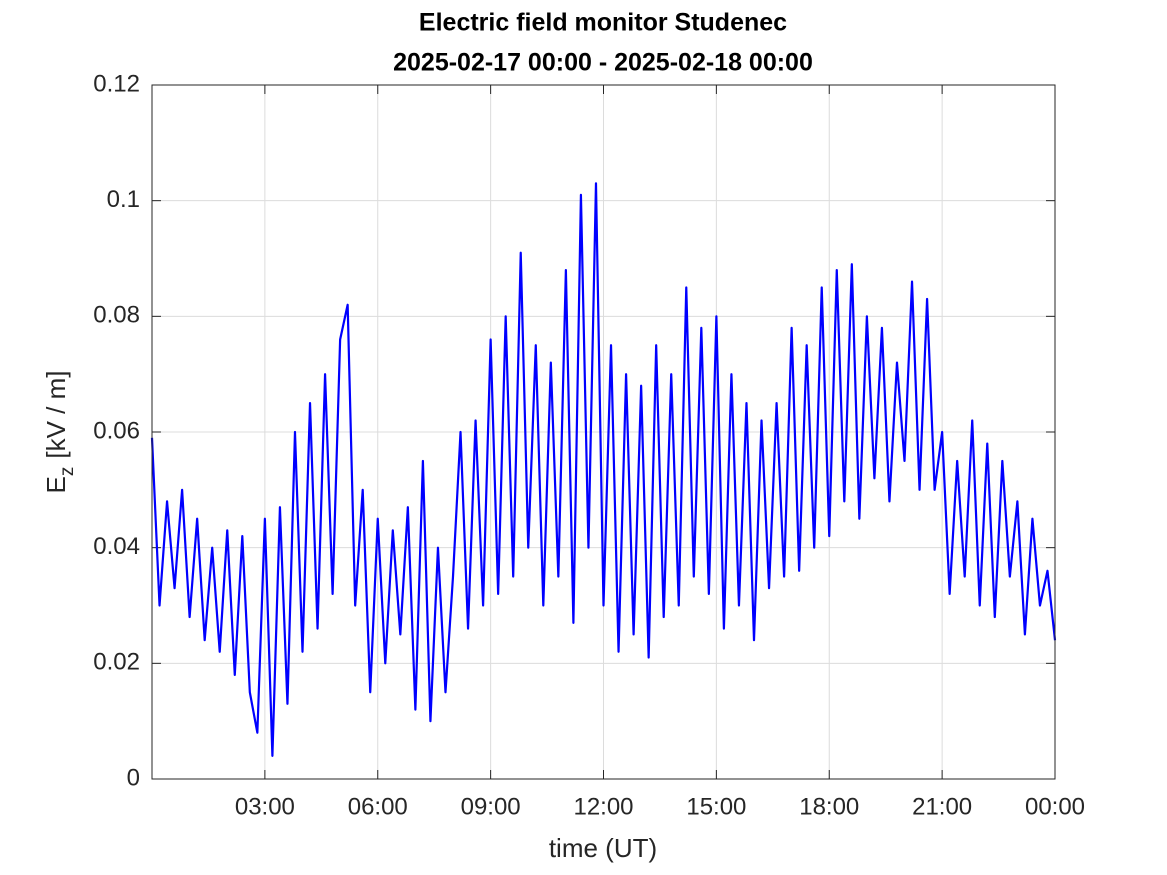 The height and width of the screenshot is (875, 1167). Describe the element at coordinates (67, 472) in the screenshot. I see `y-label-subscript: z` at that location.